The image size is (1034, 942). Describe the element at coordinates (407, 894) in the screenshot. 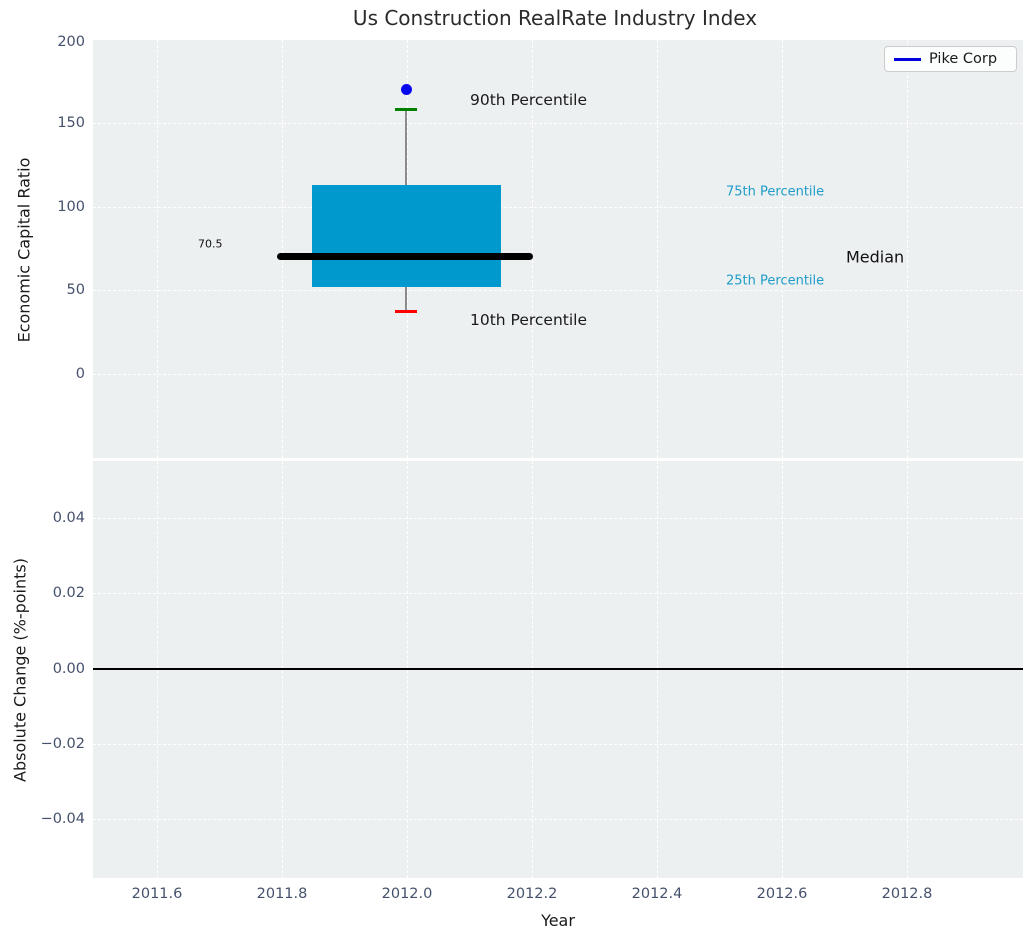

I see `xtick-2012.0: 2012.0` at that location.